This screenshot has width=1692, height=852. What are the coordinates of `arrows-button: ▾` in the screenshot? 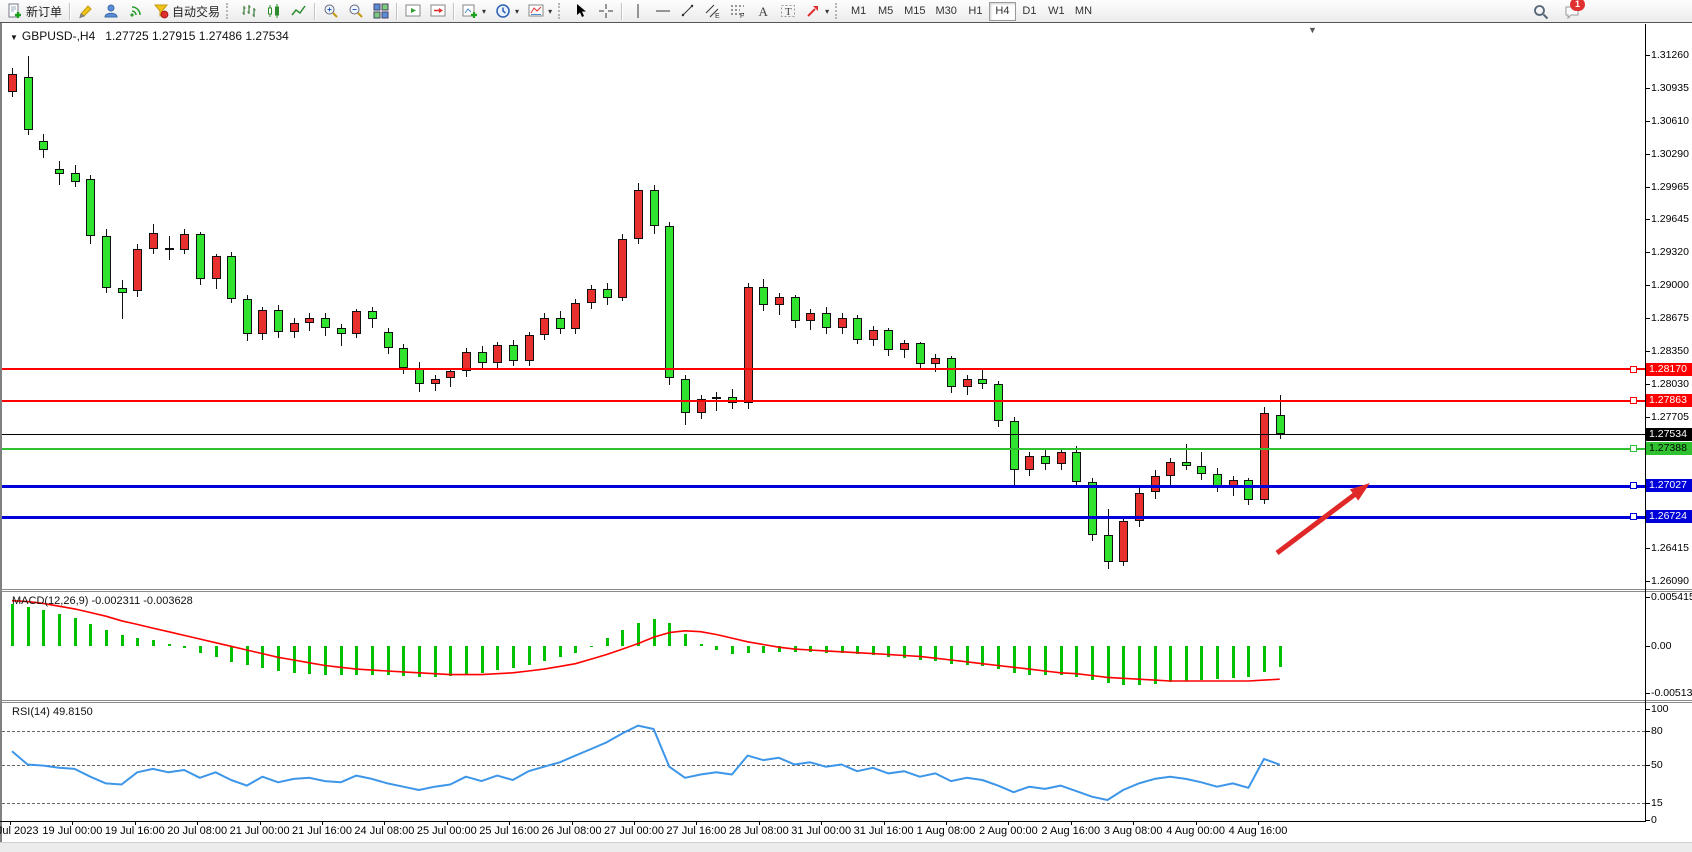 It's located at (816, 11).